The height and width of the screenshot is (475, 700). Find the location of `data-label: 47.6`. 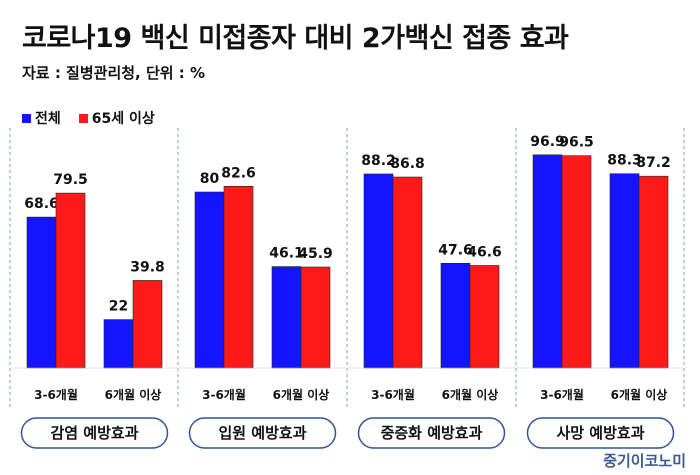

data-label: 47.6 is located at coordinates (455, 250).